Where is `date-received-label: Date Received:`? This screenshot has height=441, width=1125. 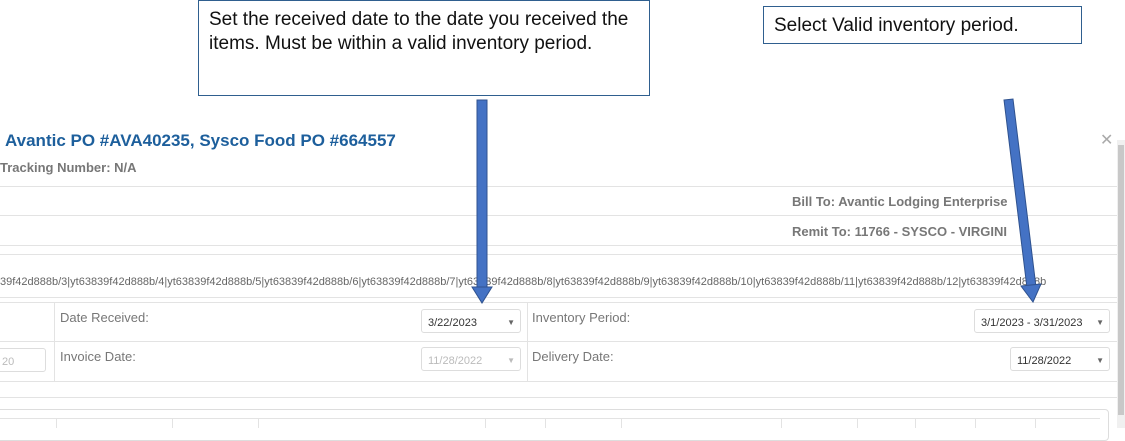 date-received-label: Date Received: is located at coordinates (104, 317).